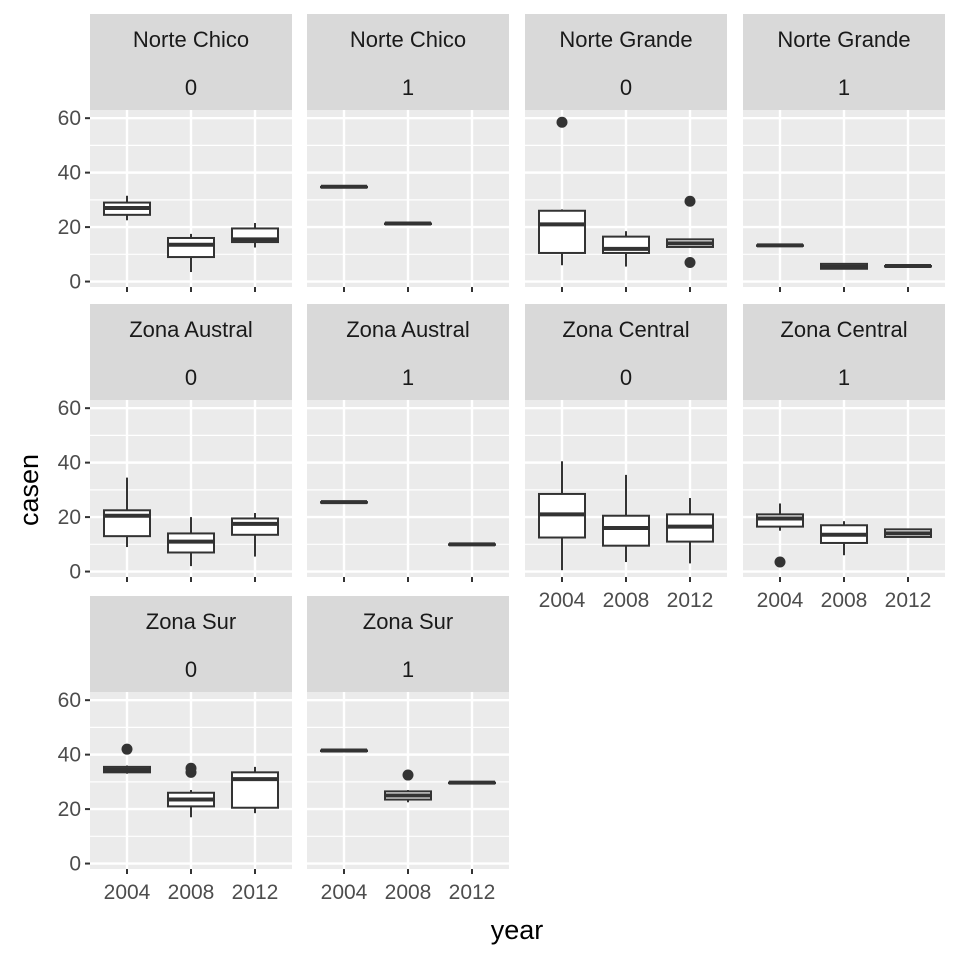  What do you see at coordinates (844, 458) in the screenshot?
I see `facet-panel: Zona Central 1 2004 2008 2012` at bounding box center [844, 458].